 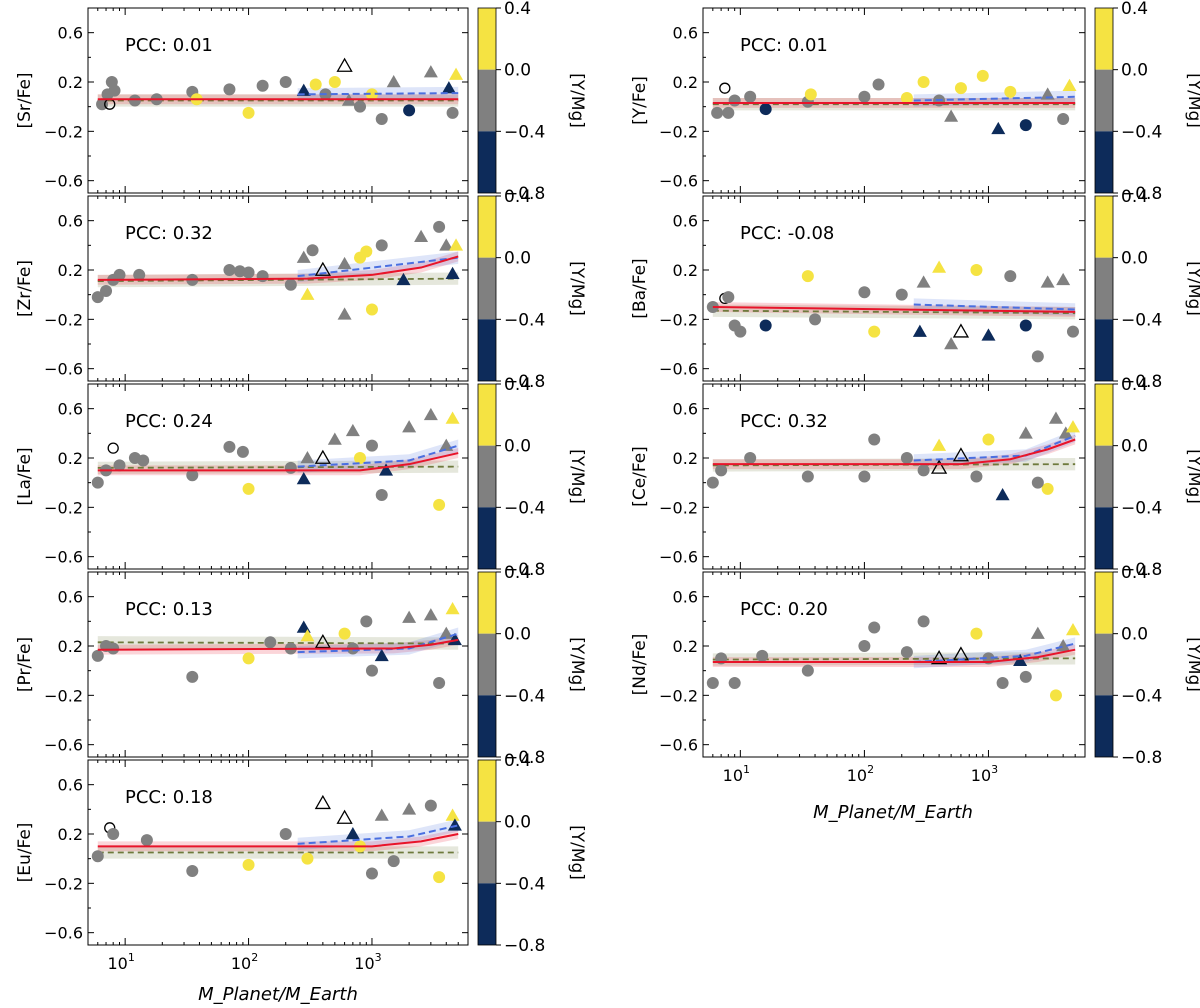 What do you see at coordinates (894, 452) in the screenshot?
I see `red-band` at bounding box center [894, 452].